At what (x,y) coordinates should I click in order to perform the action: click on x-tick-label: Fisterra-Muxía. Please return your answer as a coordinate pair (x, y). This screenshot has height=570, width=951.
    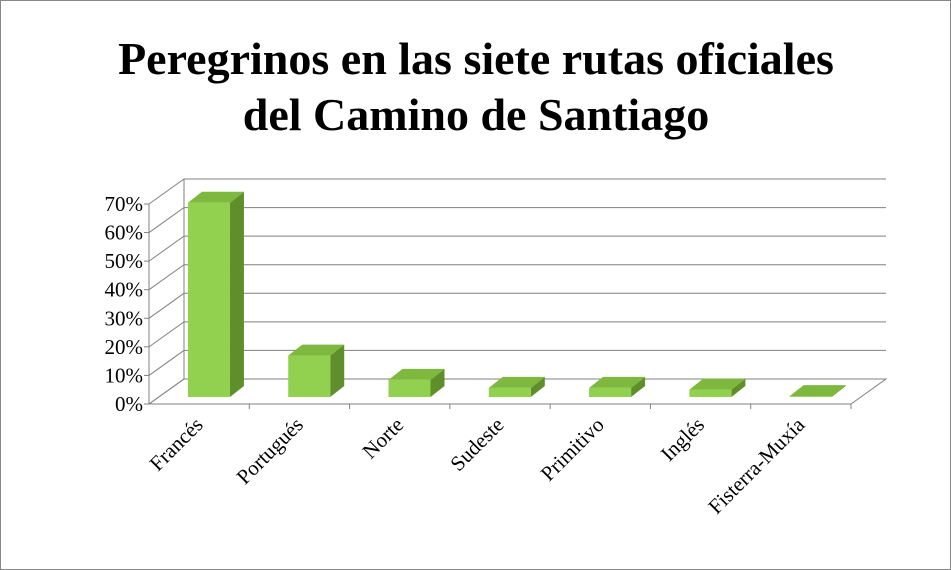
    Looking at the image, I should click on (756, 465).